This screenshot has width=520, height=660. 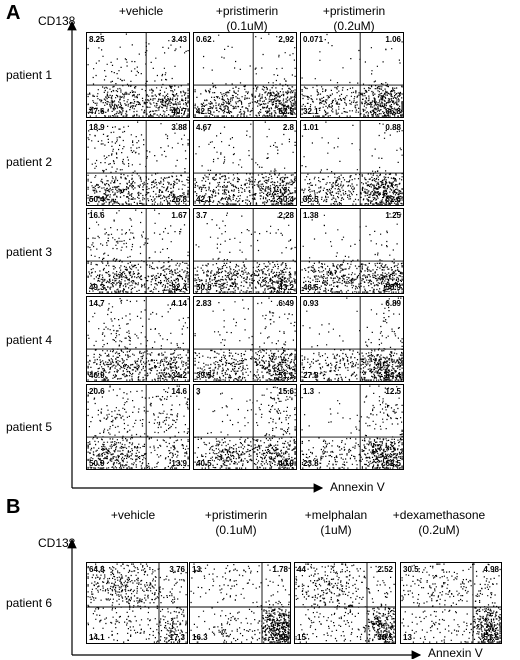 What do you see at coordinates (407, 637) in the screenshot?
I see `quadrant-lower-left-value: 13` at bounding box center [407, 637].